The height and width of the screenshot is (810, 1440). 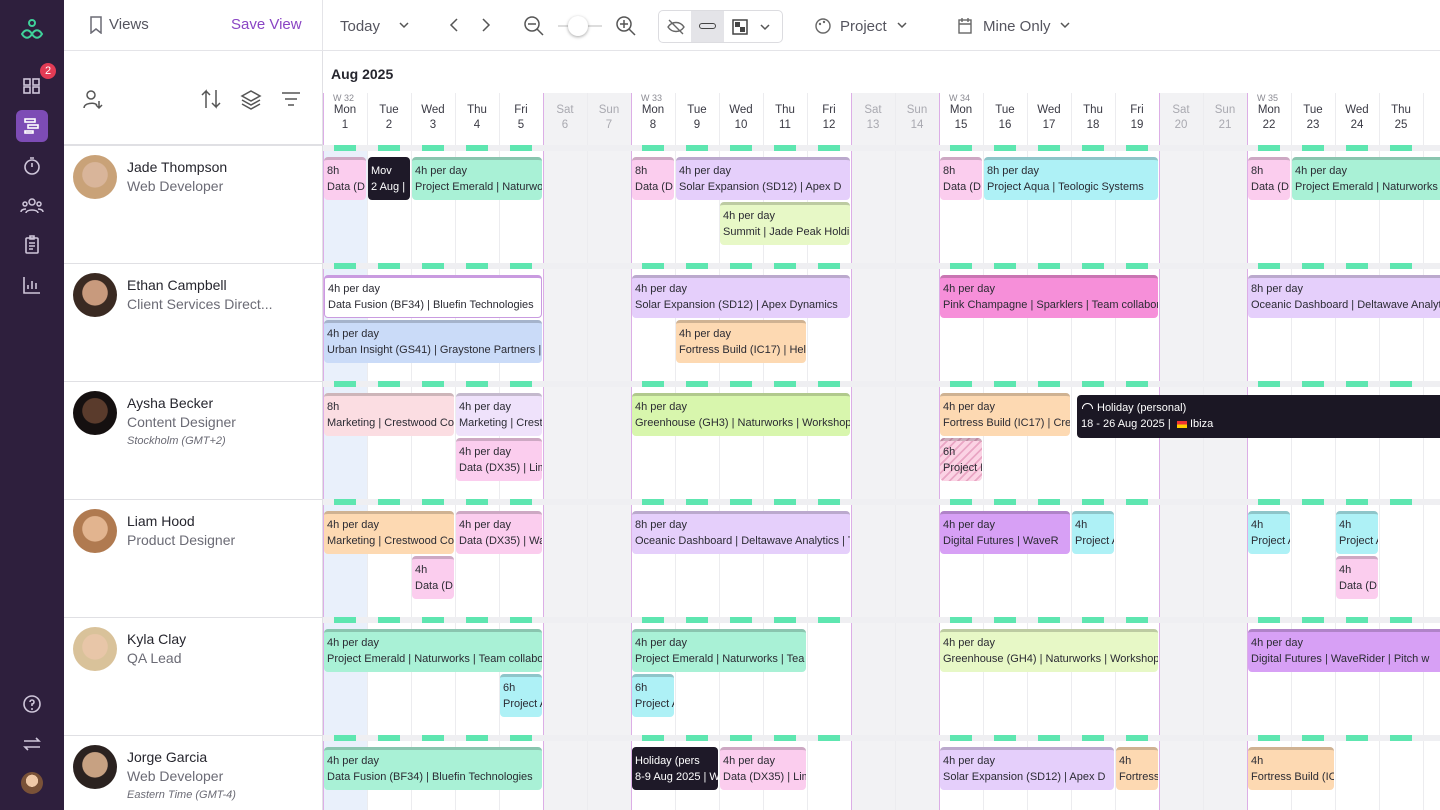 What do you see at coordinates (32, 206) in the screenshot?
I see `people-icon` at bounding box center [32, 206].